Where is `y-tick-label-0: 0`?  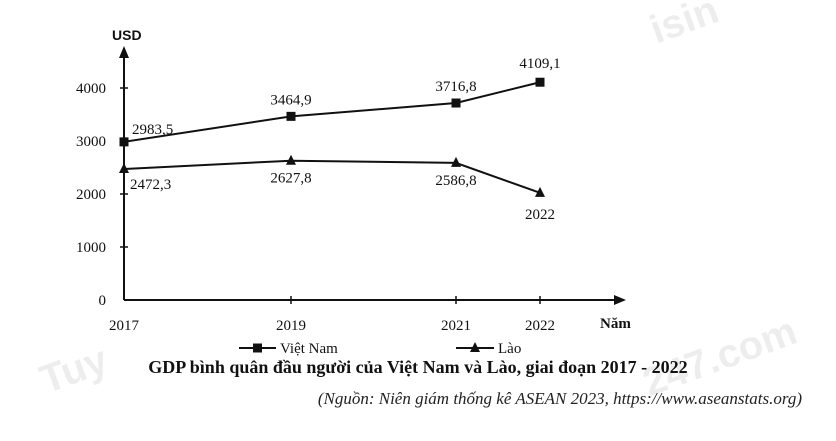 y-tick-label-0: 0 is located at coordinates (103, 301).